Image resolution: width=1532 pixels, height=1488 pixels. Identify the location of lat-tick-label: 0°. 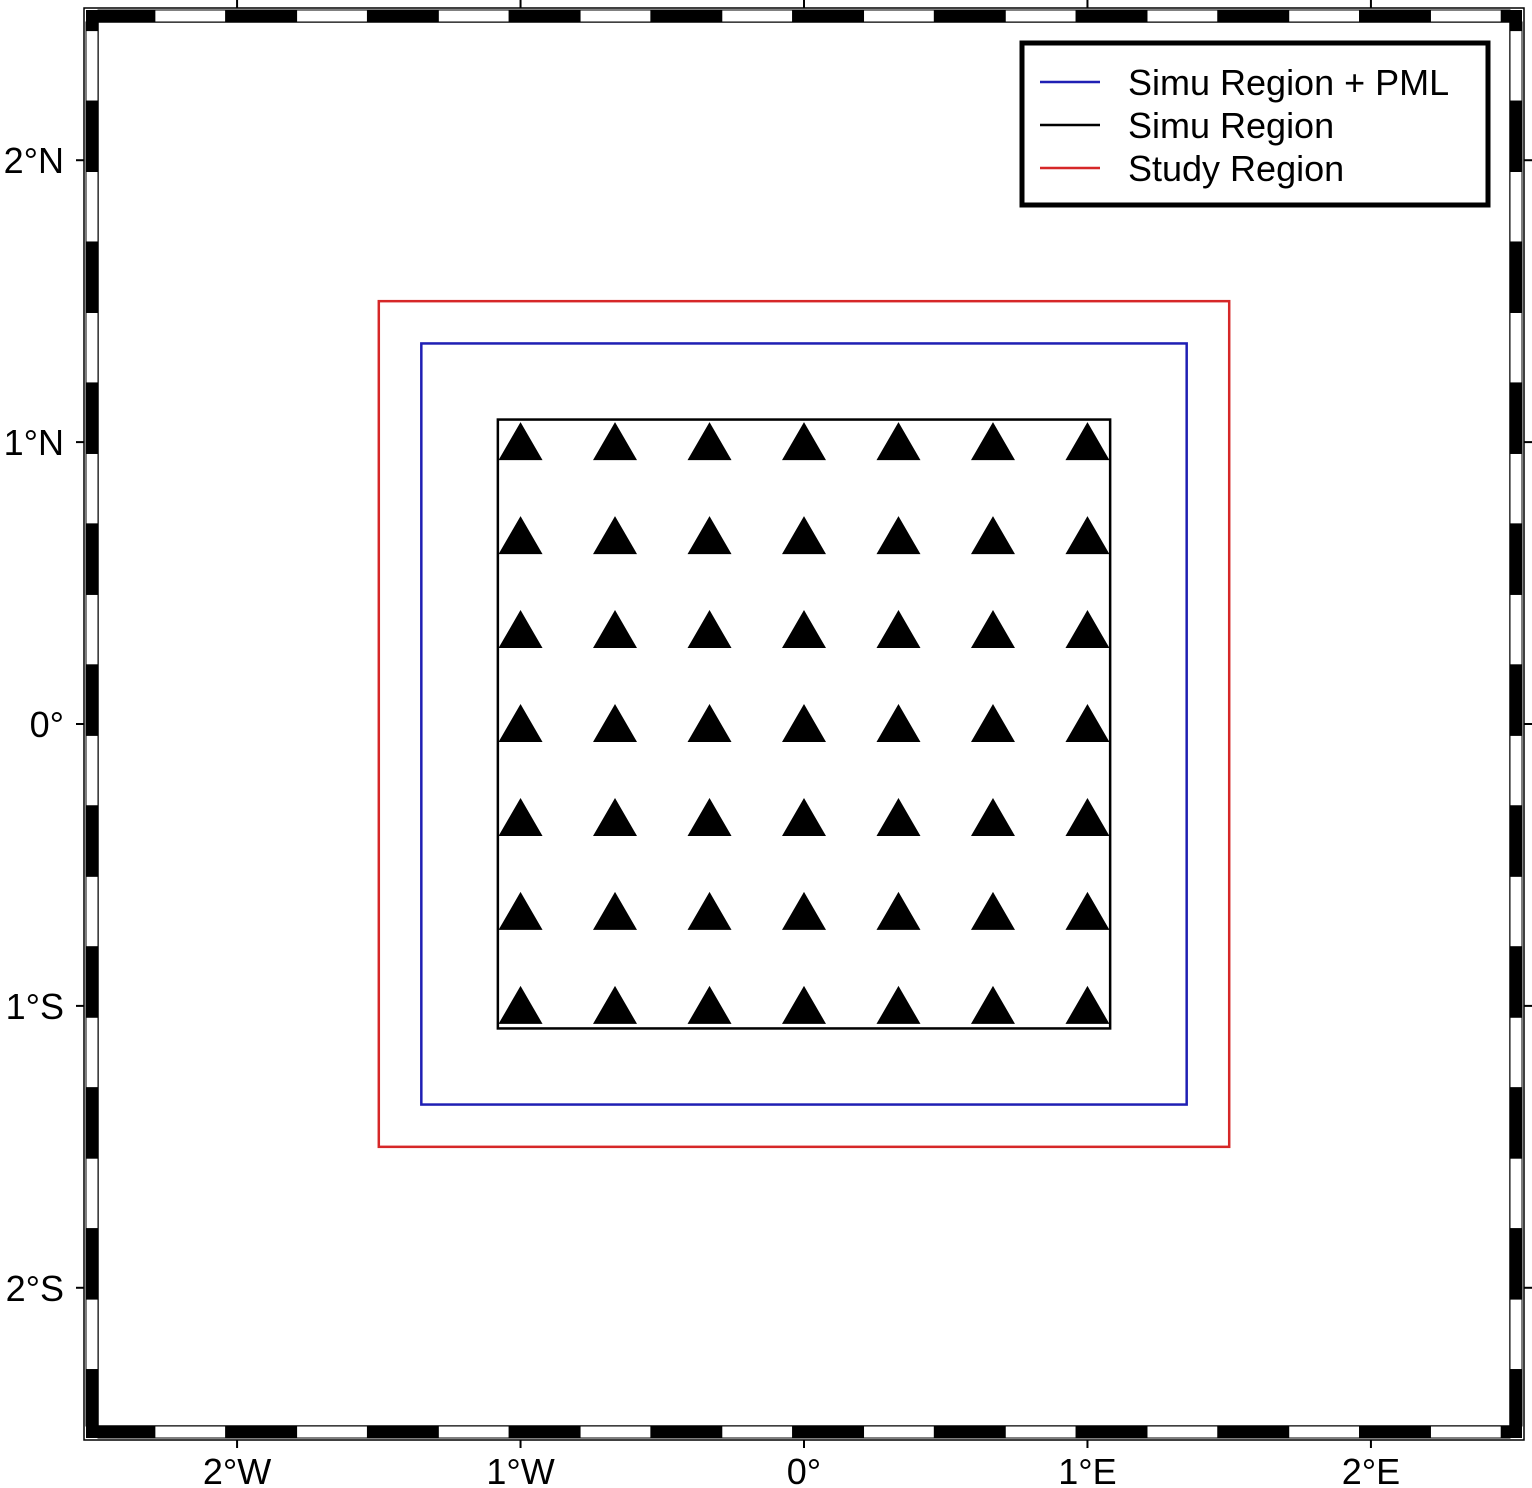
(47, 724).